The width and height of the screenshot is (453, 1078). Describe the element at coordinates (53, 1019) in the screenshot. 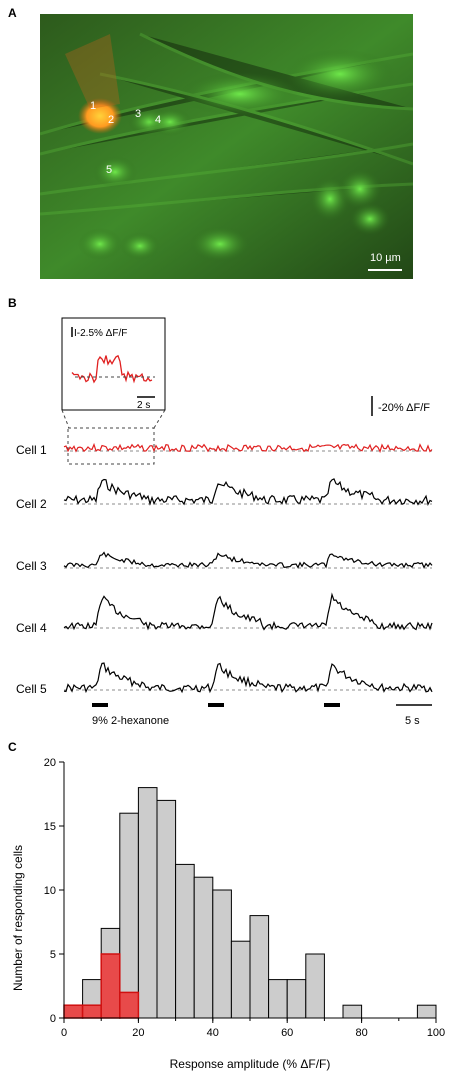

I see `y-tick-label: 0` at that location.